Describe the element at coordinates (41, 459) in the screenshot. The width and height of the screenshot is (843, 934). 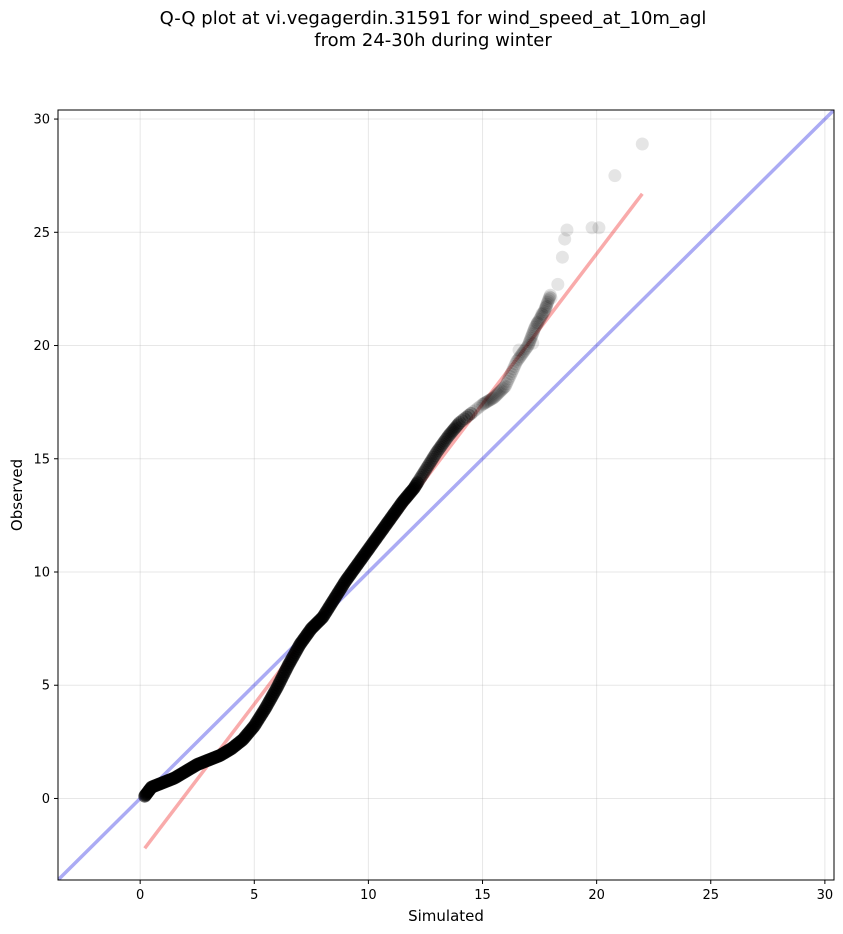
I see `y-tick-label: 15` at that location.